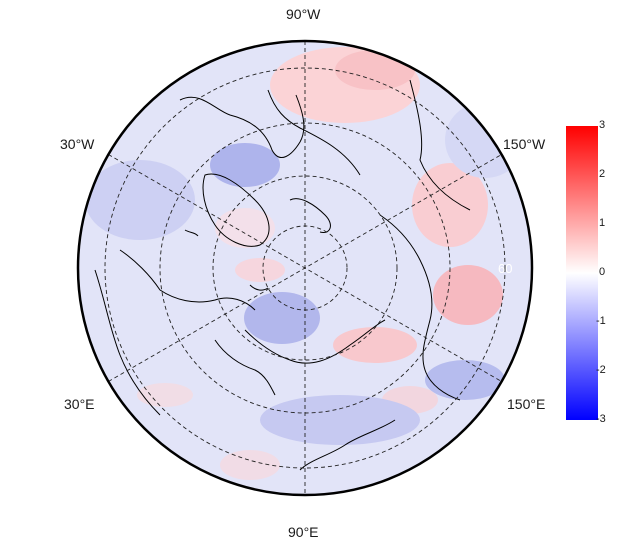 Image resolution: width=625 pixels, height=552 pixels. I want to click on coastline-caspian, so click(245, 367).